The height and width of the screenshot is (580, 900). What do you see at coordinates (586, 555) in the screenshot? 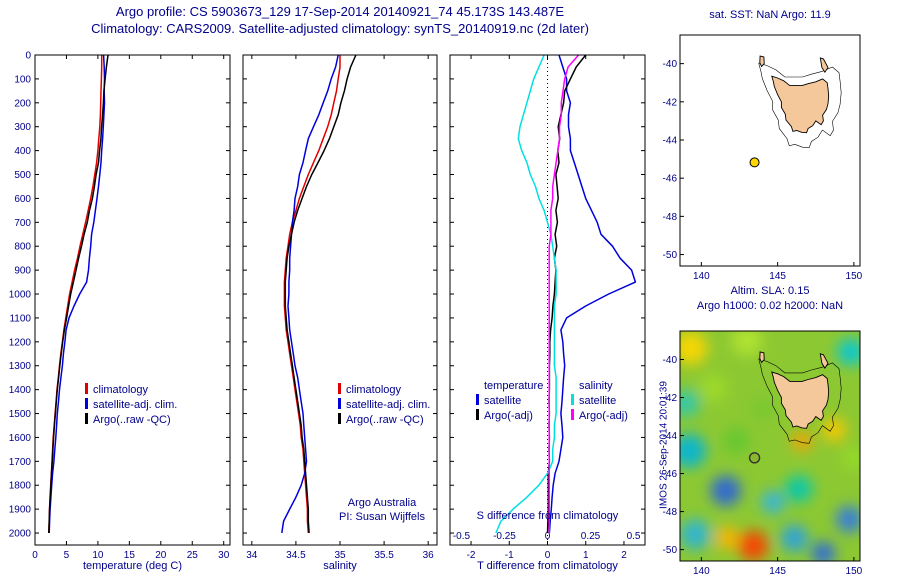
I see `tick-label: 1` at bounding box center [586, 555].